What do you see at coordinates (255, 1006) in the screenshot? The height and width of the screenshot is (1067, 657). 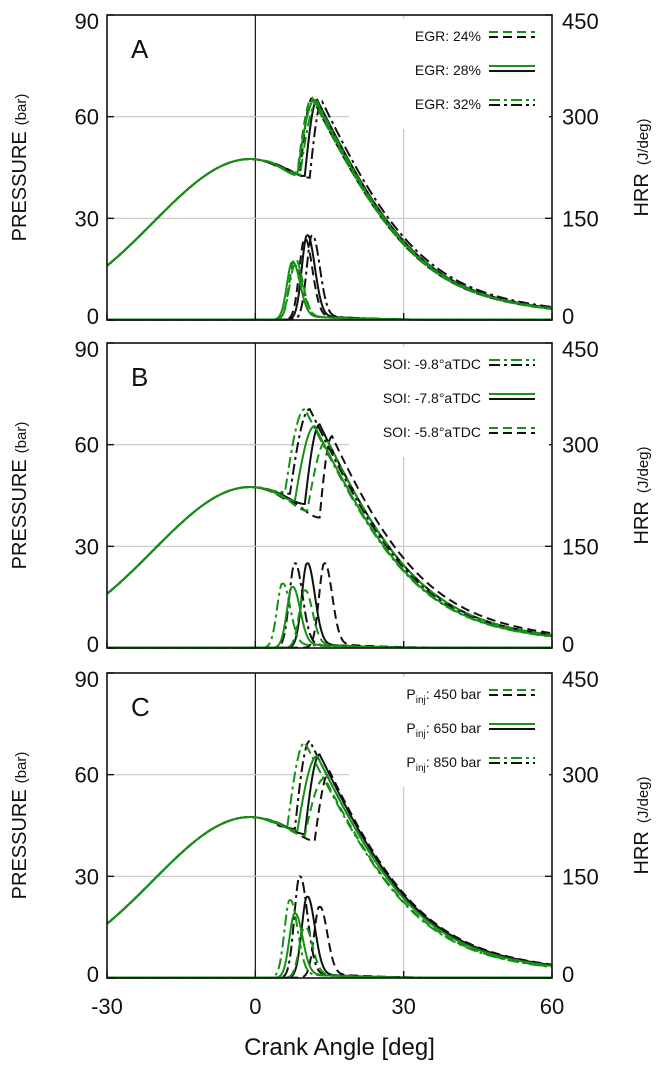 I see `x-tick-label: 0` at bounding box center [255, 1006].